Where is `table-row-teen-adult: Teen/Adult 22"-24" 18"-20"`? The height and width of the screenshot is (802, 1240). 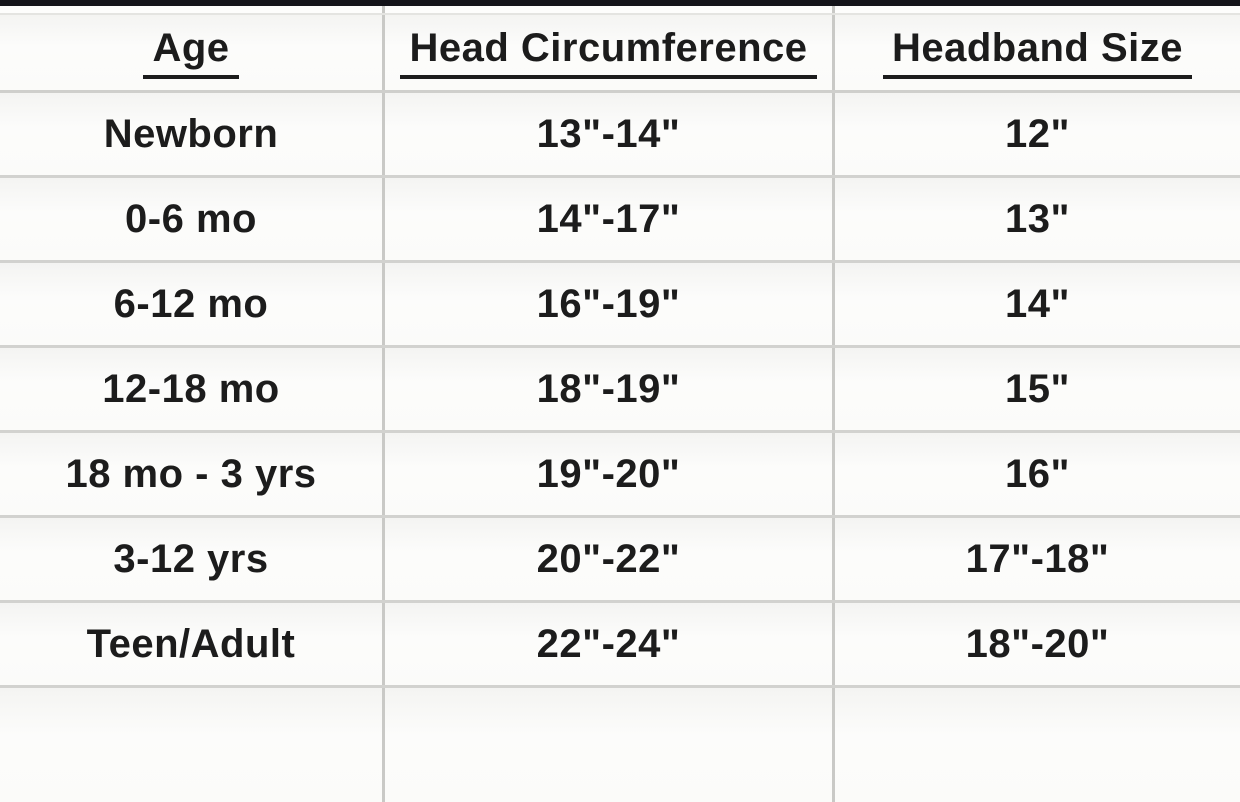
table-row-teen-adult: Teen/Adult 22"-24" 18"-20" is located at coordinates (620, 645).